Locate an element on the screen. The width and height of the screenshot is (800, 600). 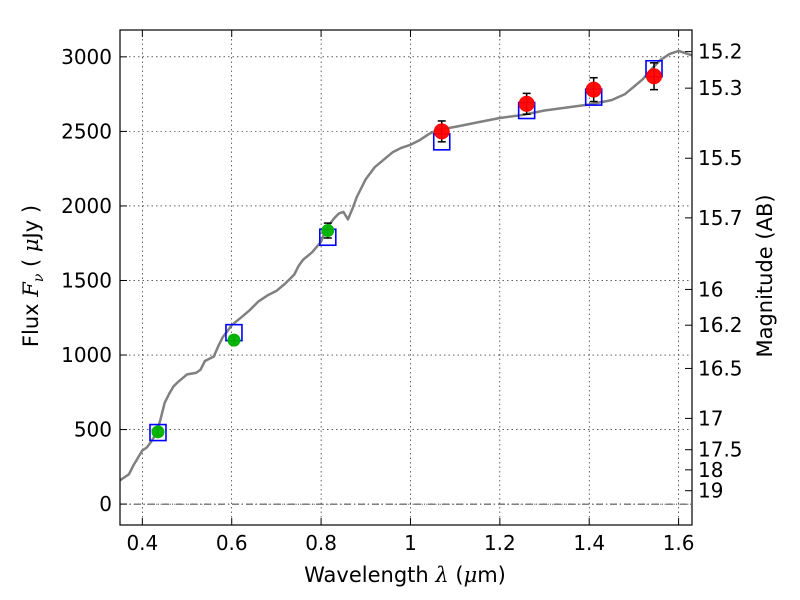
y2-tick-label: 15.3 is located at coordinates (720, 88).